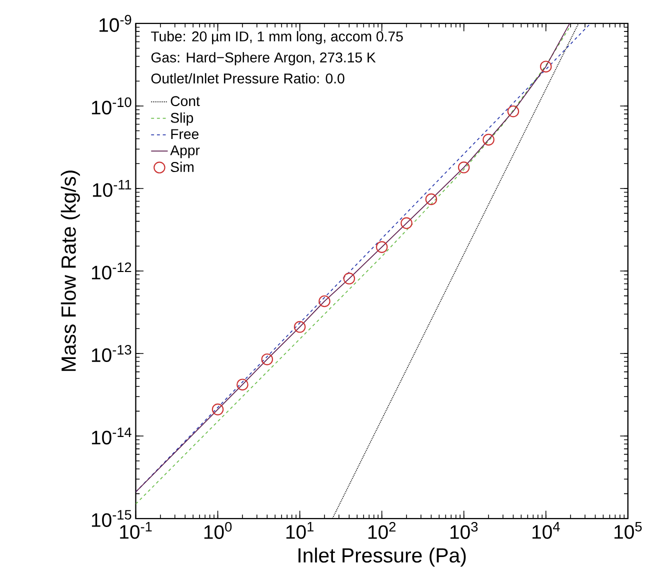 The width and height of the screenshot is (646, 585). Describe the element at coordinates (185, 151) in the screenshot. I see `legend-label: Appr` at that location.